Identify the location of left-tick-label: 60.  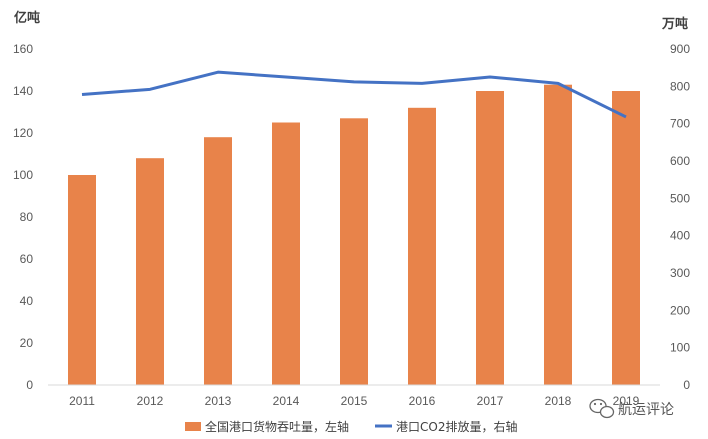
(27, 259).